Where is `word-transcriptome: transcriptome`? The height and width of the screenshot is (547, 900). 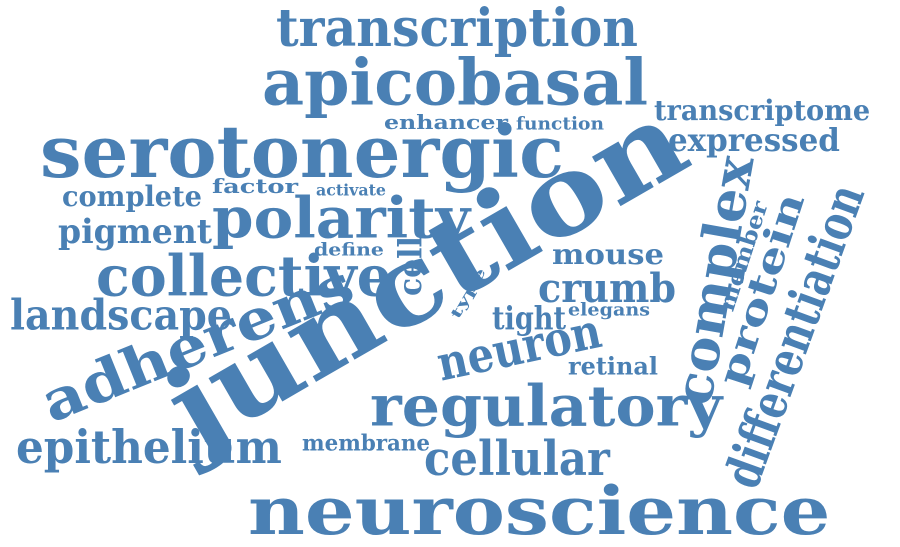 word-transcriptome: transcriptome is located at coordinates (762, 110).